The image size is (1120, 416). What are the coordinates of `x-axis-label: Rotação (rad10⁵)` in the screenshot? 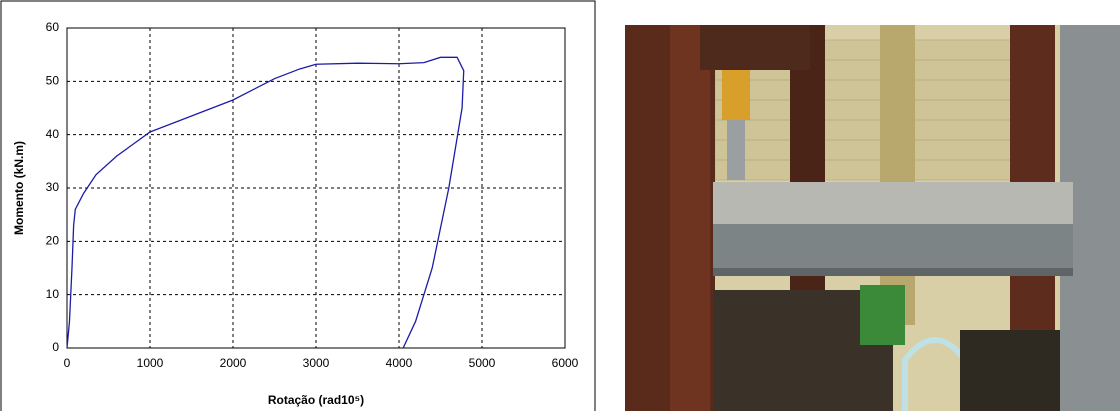 It's located at (316, 400).